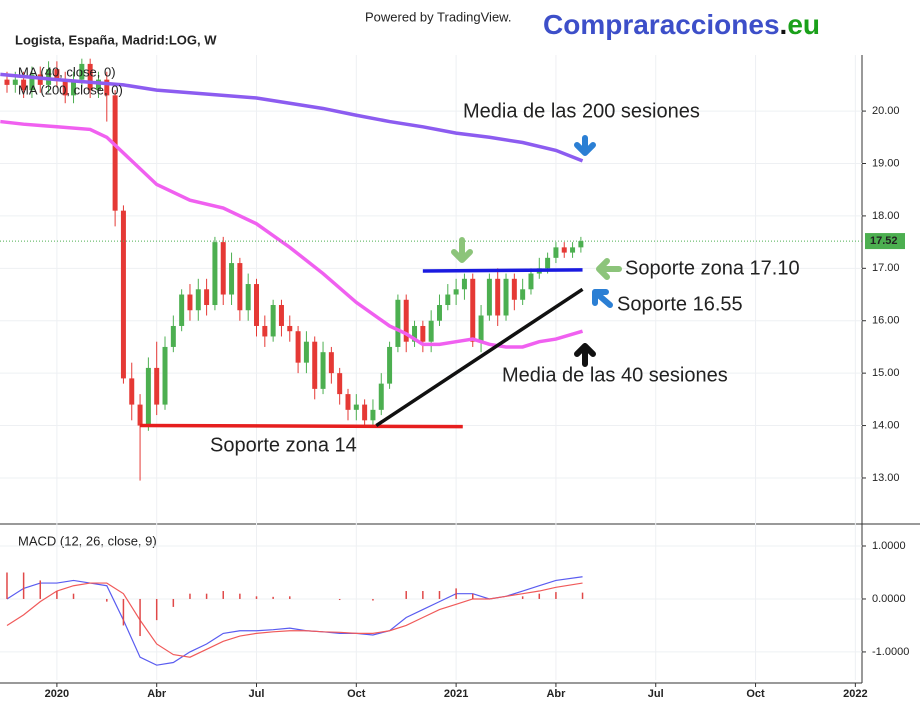  Describe the element at coordinates (615, 375) in the screenshot. I see `annotation: Media de las 40 sesiones` at that location.